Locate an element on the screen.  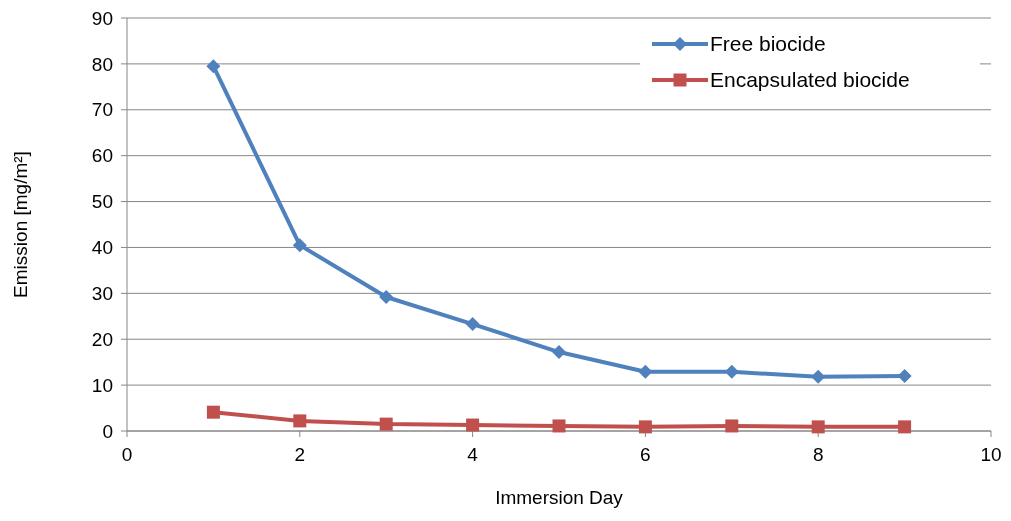
y-tick-label: 40 is located at coordinates (102, 248).